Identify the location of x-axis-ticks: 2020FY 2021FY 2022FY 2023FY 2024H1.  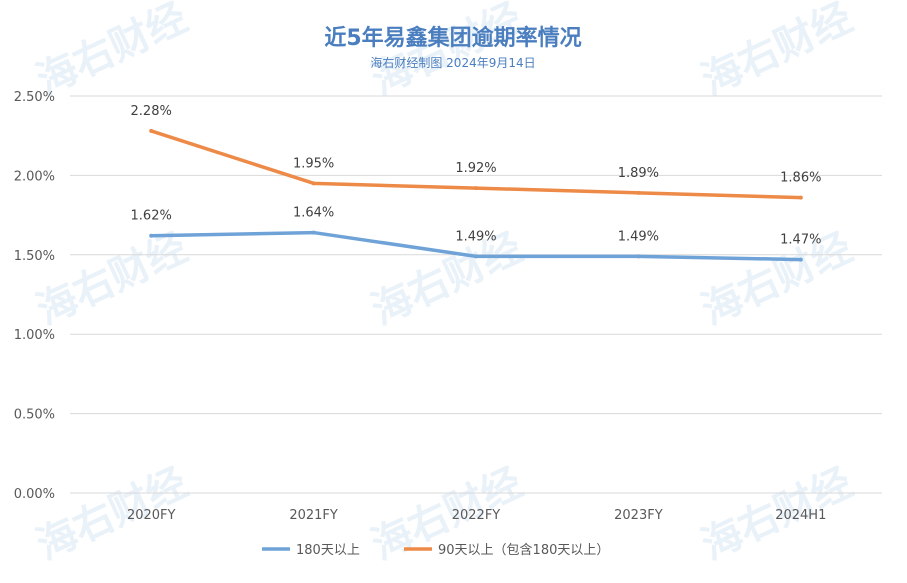
(476, 515).